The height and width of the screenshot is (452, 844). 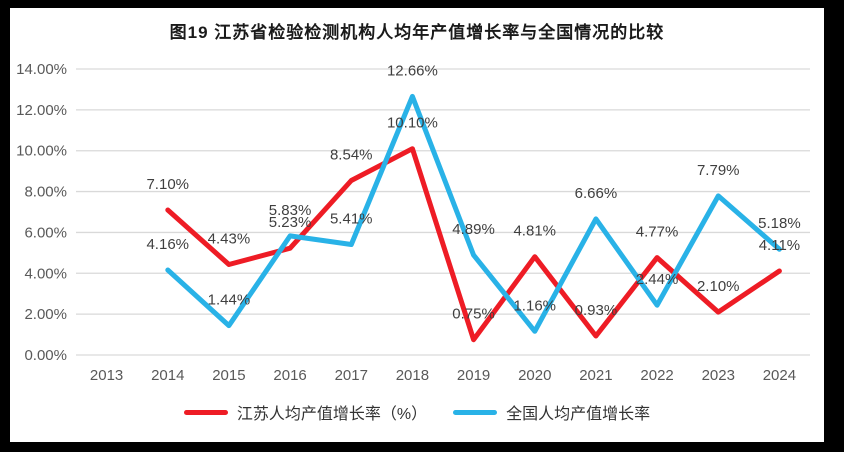 I want to click on legend-item-jiangsu: 江苏人均产值增长率（%）, so click(x=305, y=412).